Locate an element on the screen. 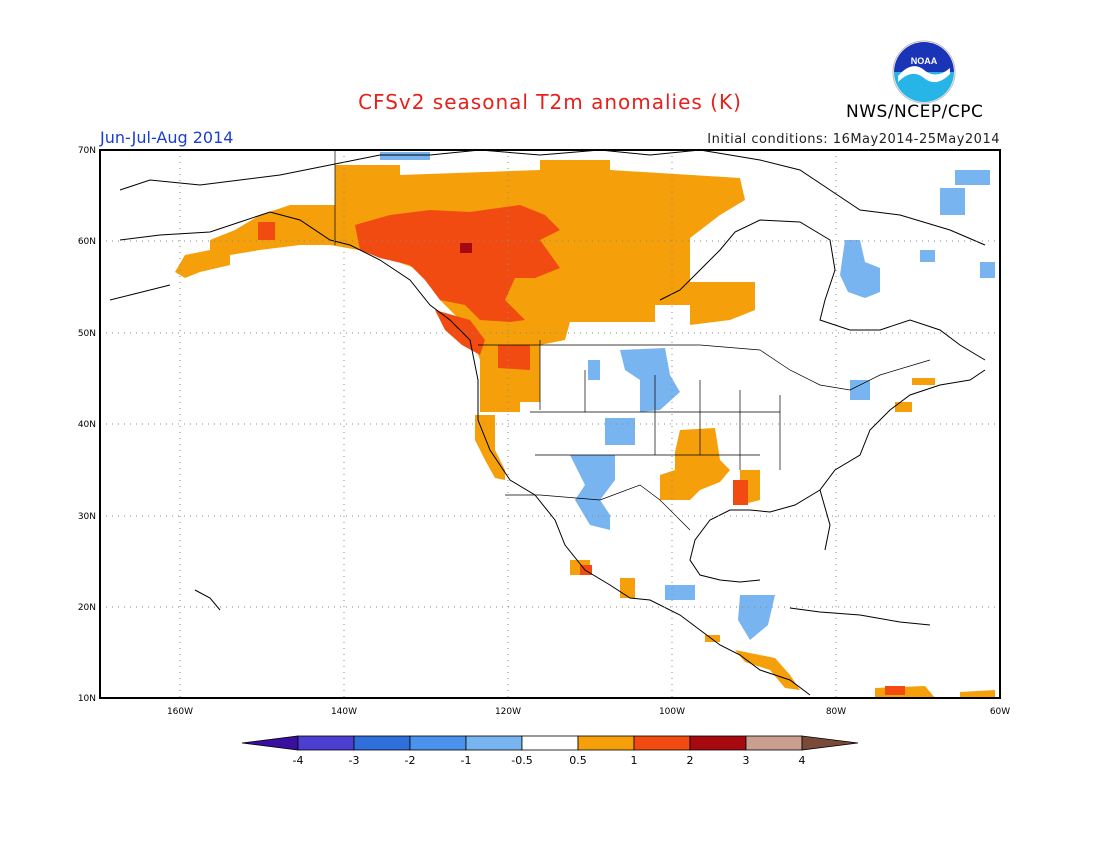 This screenshot has height=850, width=1100. colorbar-label: 3 is located at coordinates (746, 760).